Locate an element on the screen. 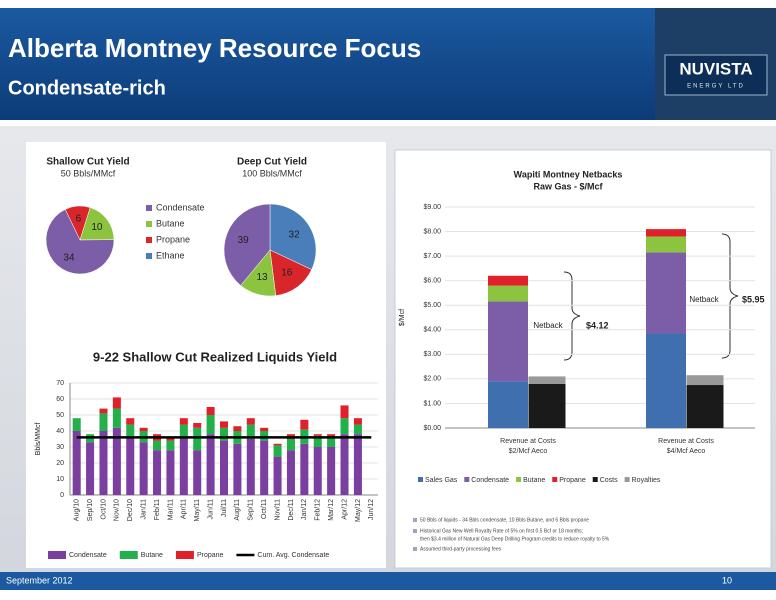 The height and width of the screenshot is (600, 776). note-bullet is located at coordinates (415, 531).